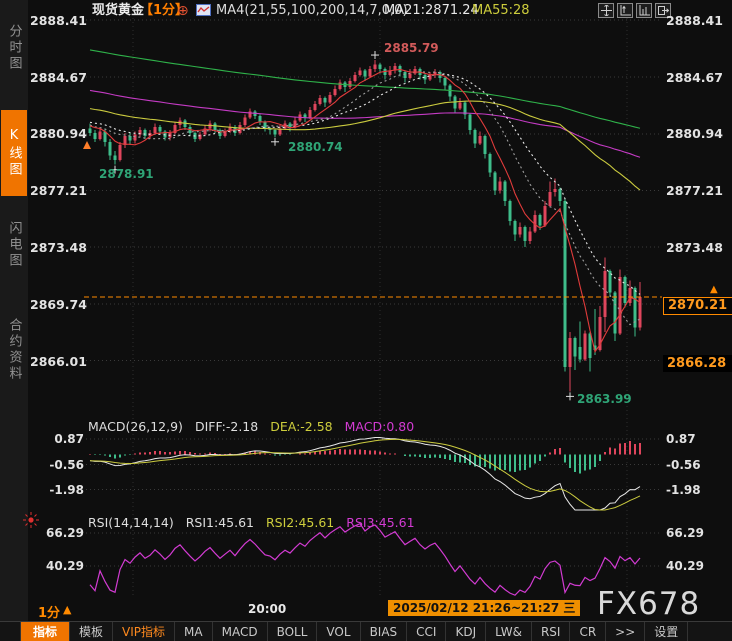 Image resolution: width=732 pixels, height=641 pixels. Describe the element at coordinates (14, 153) in the screenshot. I see `sidebar-tab-kline: K线图` at that location.